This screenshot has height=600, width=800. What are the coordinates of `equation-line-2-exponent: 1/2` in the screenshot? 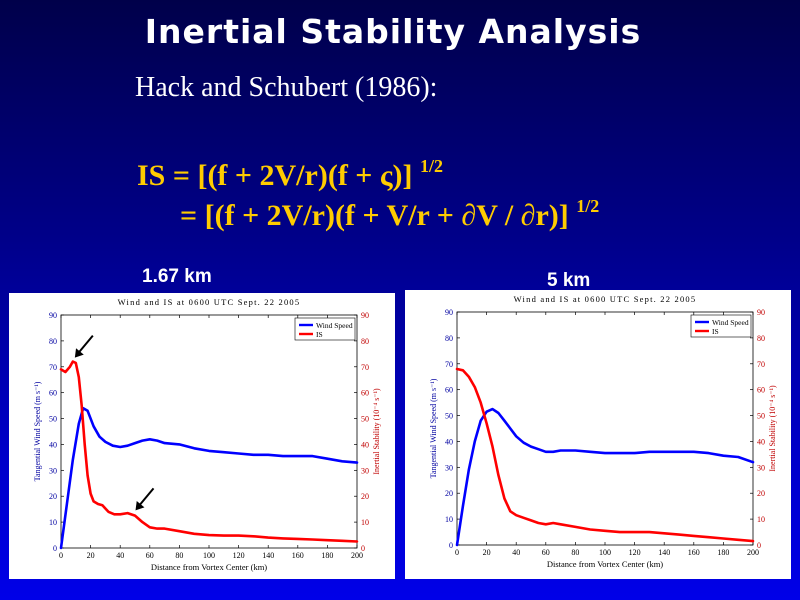 It's located at (588, 206).